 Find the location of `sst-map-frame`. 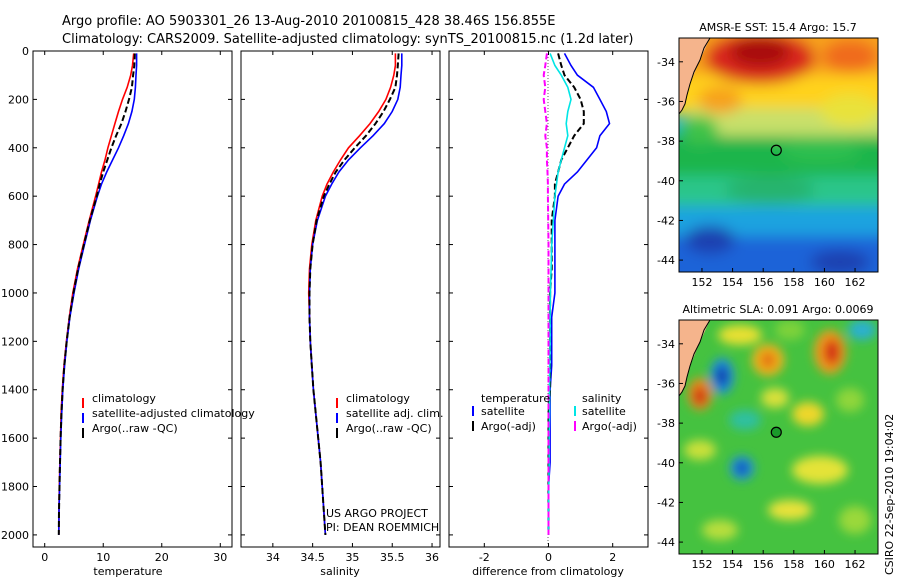

sst-map-frame is located at coordinates (778, 155).